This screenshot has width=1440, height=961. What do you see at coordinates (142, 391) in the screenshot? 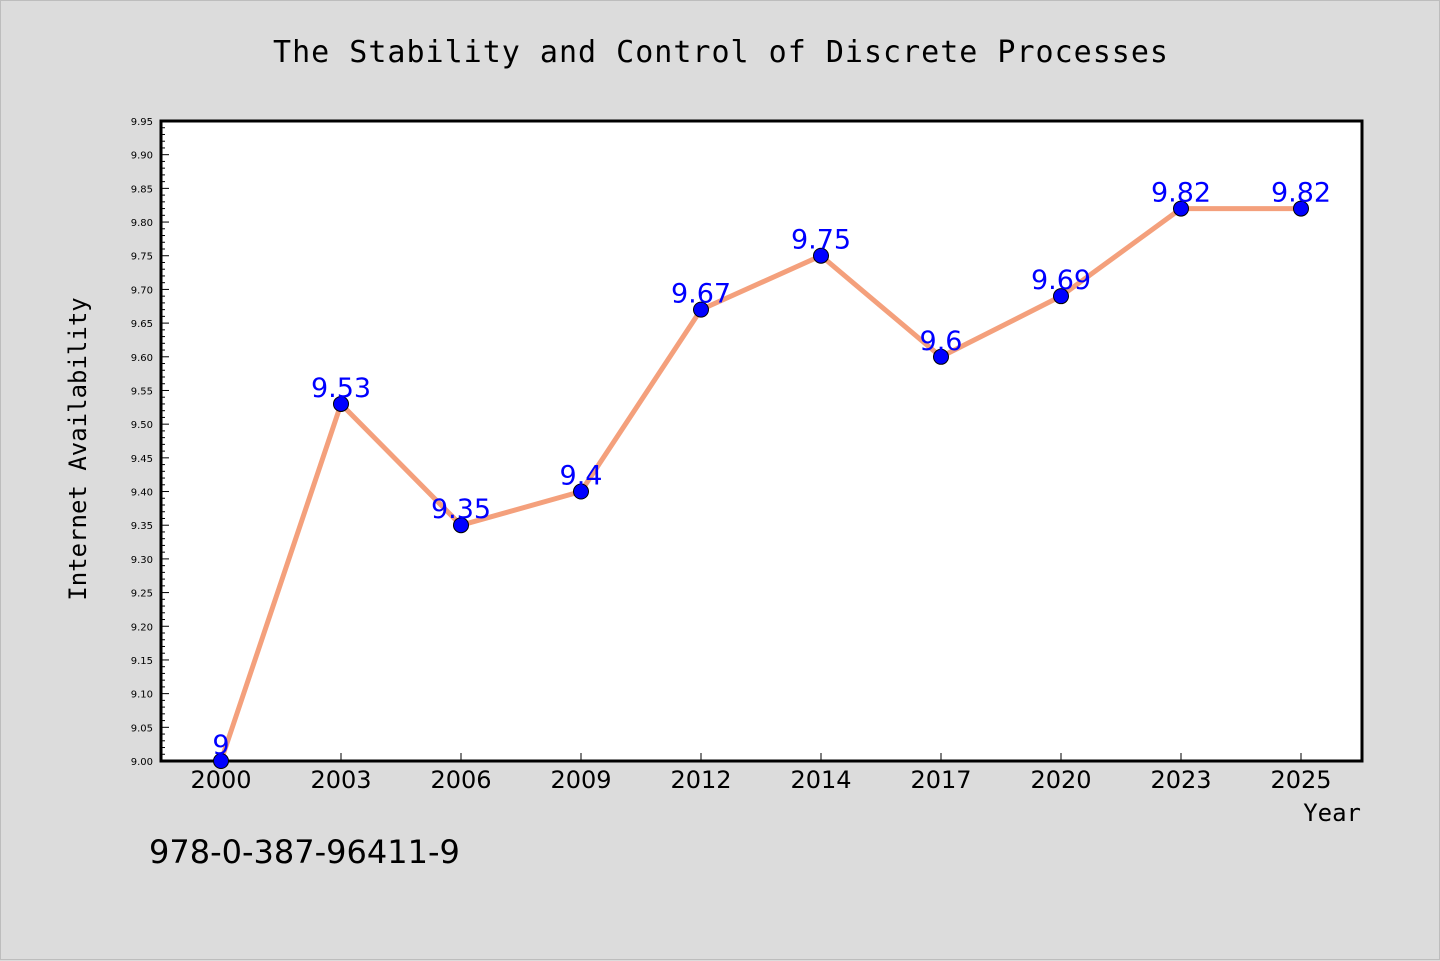
I see `y-tick-label: 9.55` at bounding box center [142, 391].